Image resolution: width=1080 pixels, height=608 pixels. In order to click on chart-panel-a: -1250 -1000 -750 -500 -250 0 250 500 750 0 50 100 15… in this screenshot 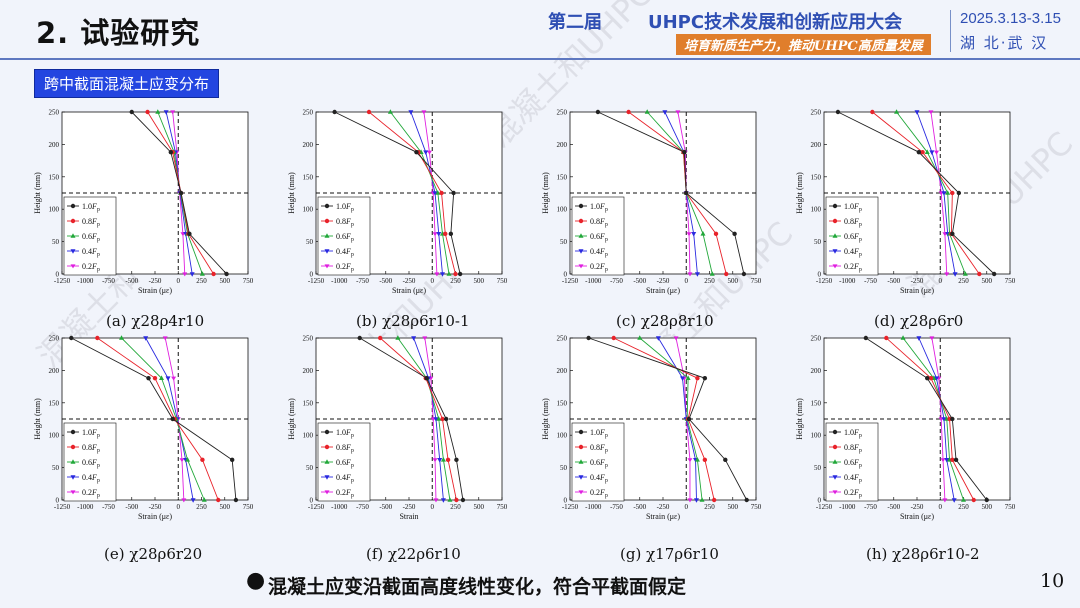, I will do `click(148, 206)`.